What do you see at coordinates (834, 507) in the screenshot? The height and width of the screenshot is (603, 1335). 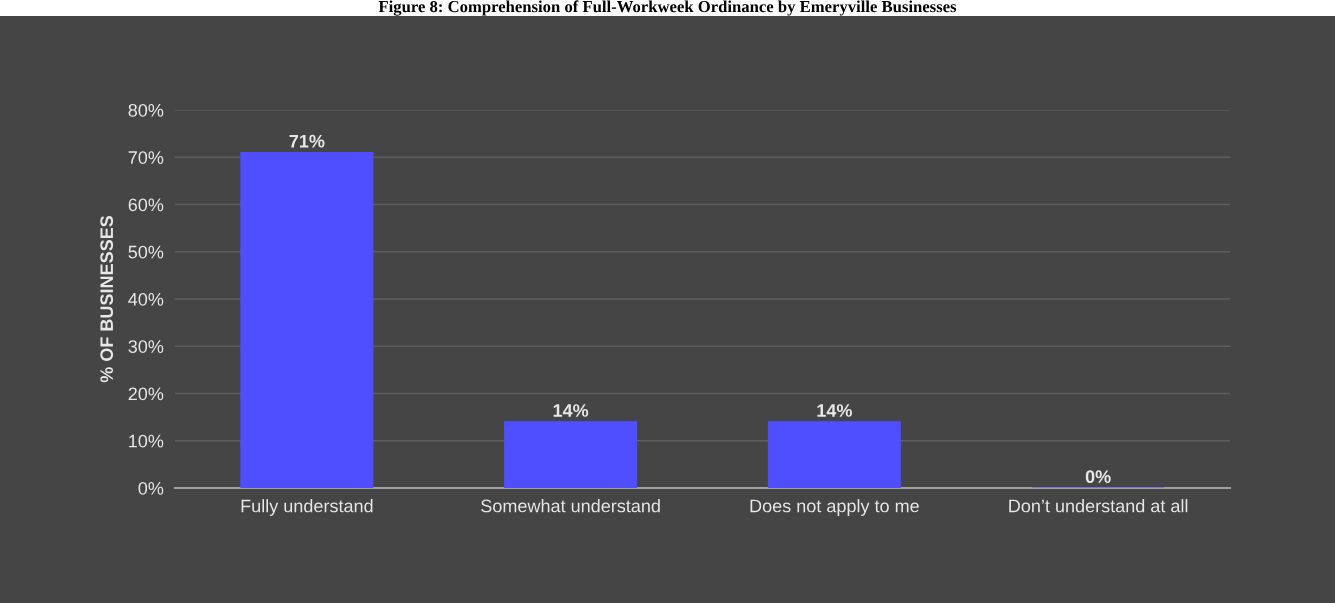 I see `x-tick-label: Does not apply to me` at bounding box center [834, 507].